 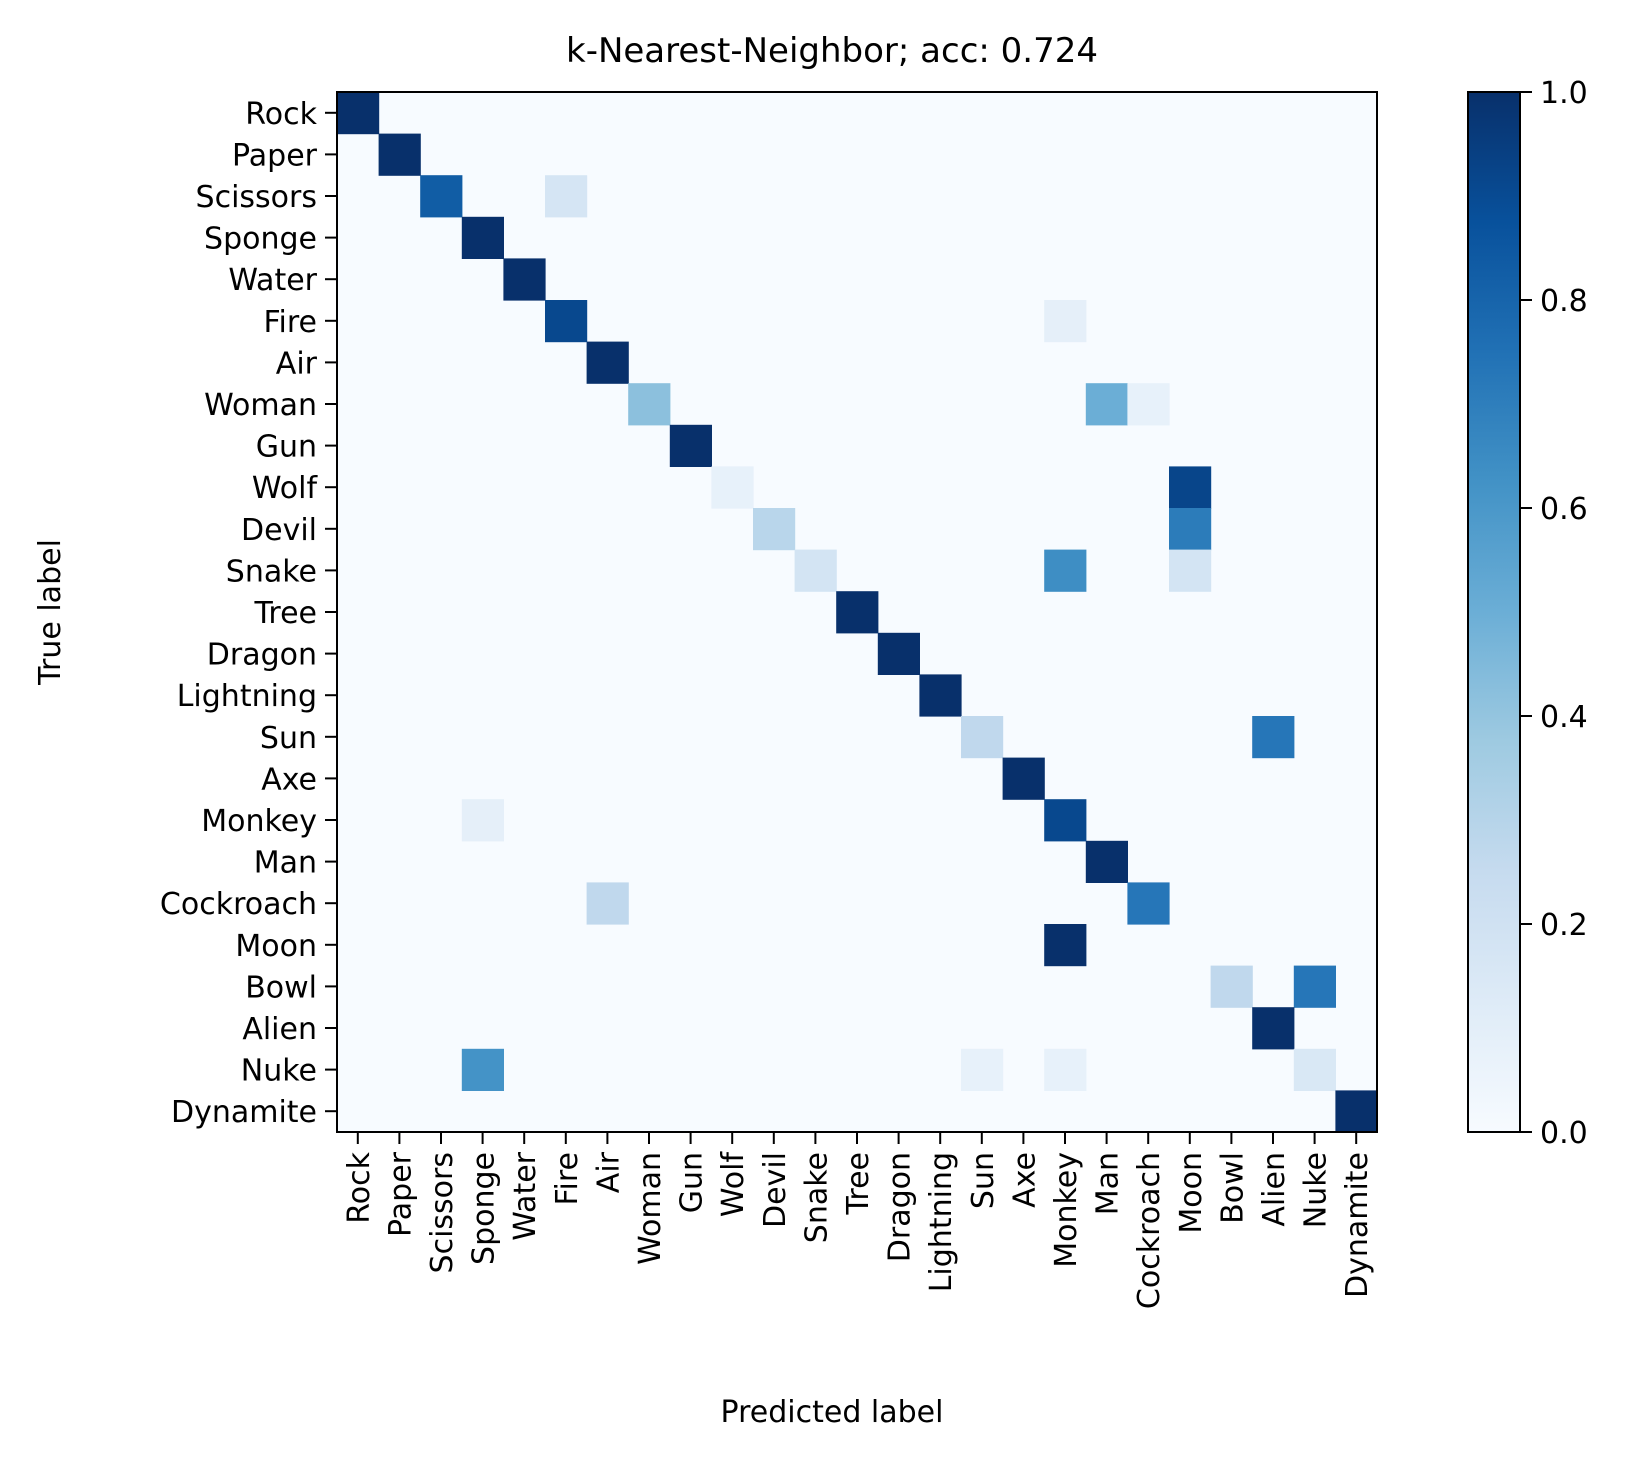 What do you see at coordinates (276, 946) in the screenshot?
I see `y-tick-label: Moon` at bounding box center [276, 946].